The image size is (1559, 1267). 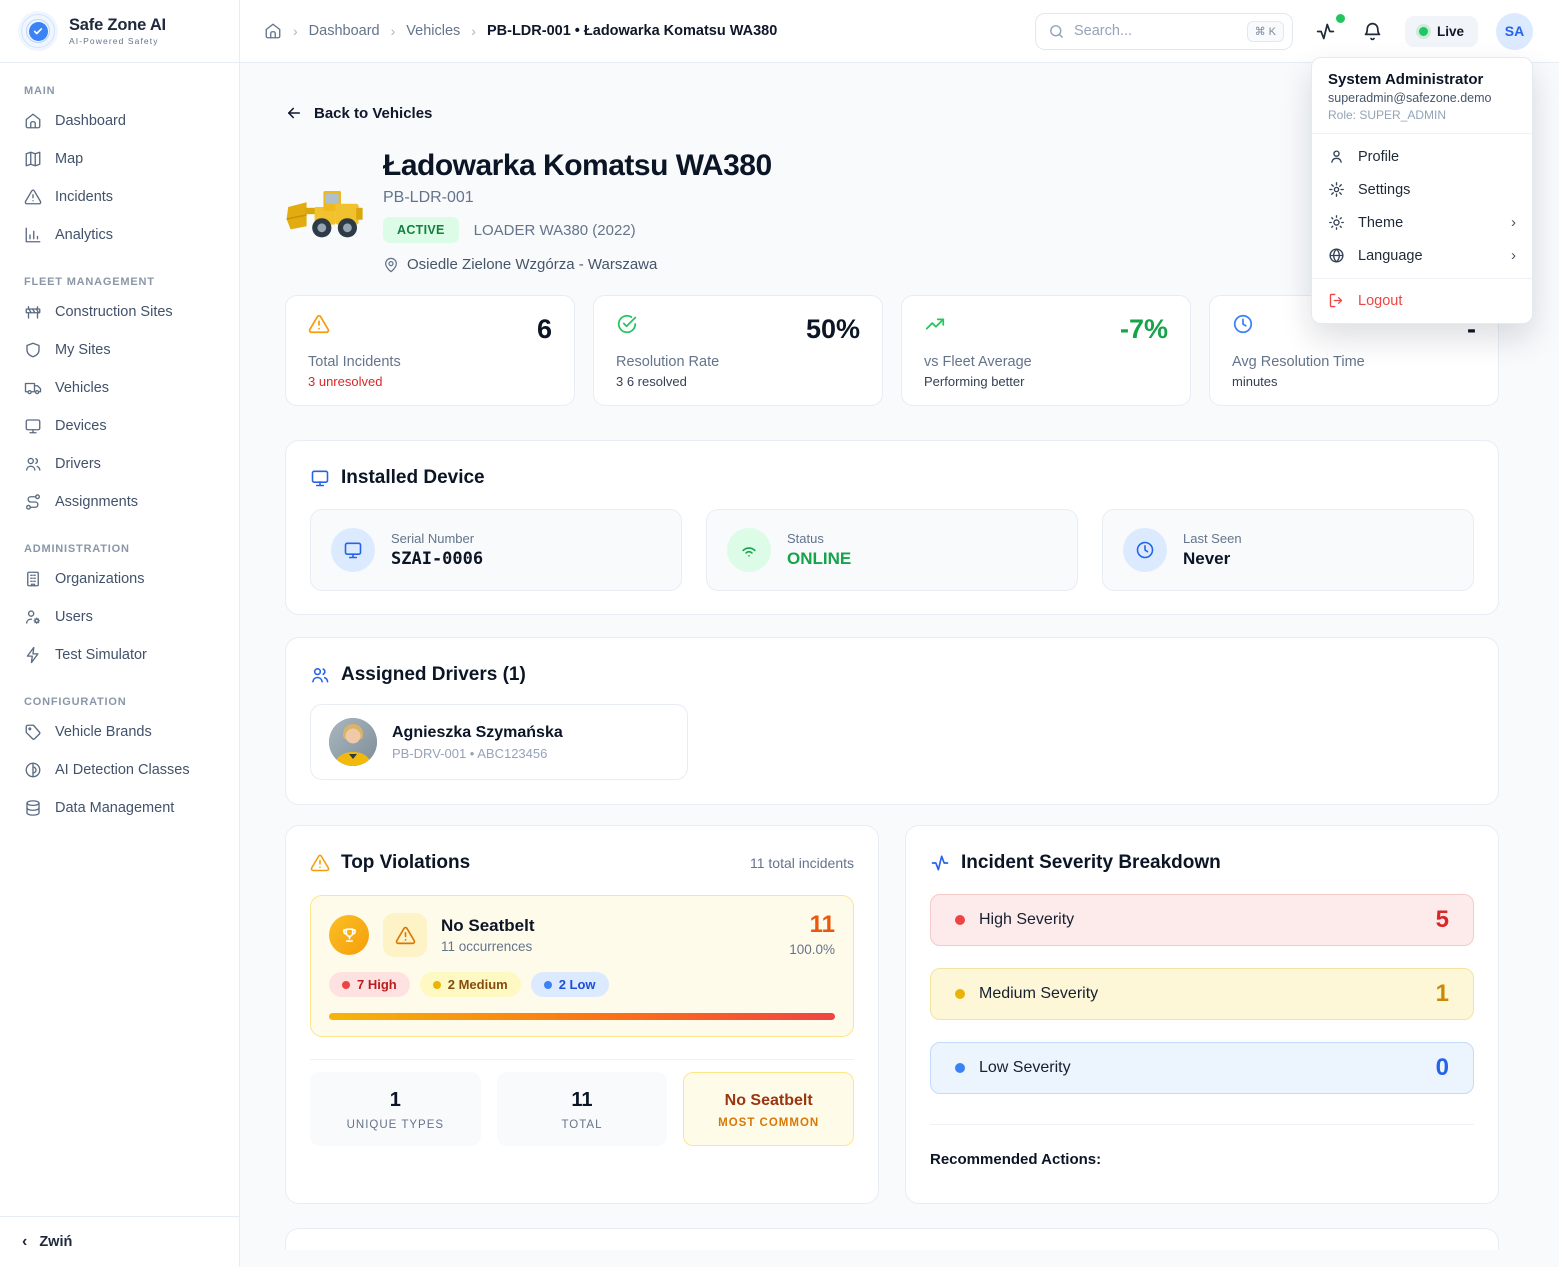 What do you see at coordinates (1202, 1124) in the screenshot?
I see `divider` at bounding box center [1202, 1124].